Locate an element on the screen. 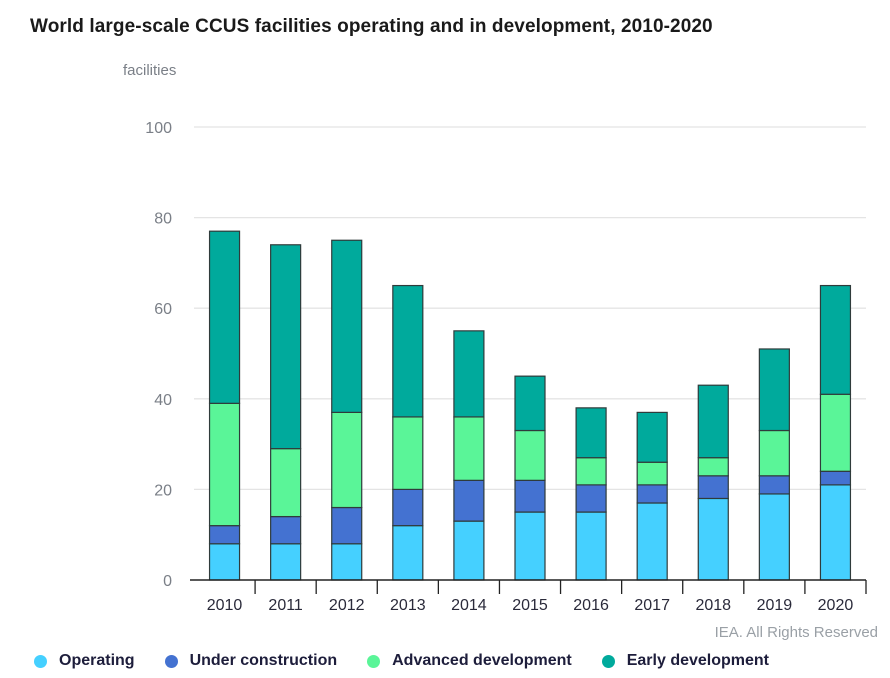  x-tick-label: 2012 is located at coordinates (347, 605).